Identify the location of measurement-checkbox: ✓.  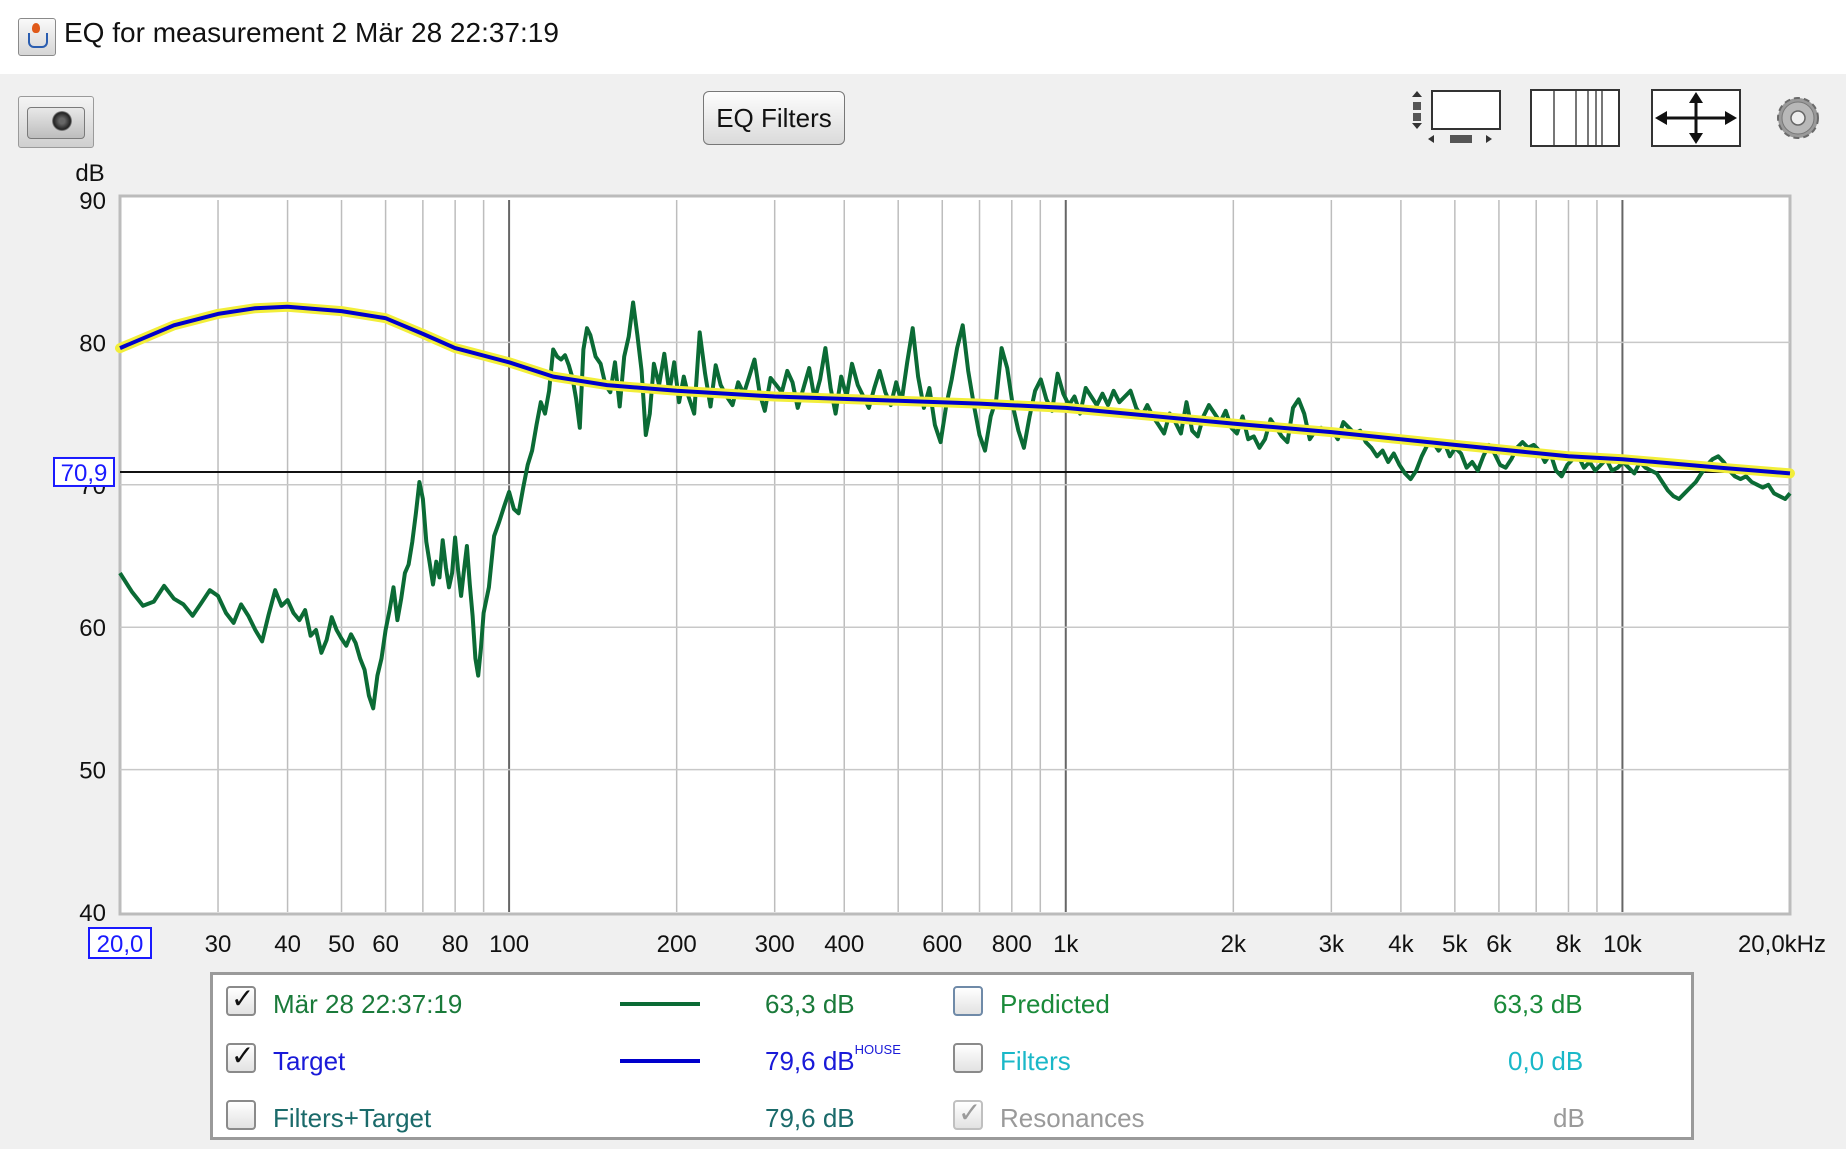
(241, 999).